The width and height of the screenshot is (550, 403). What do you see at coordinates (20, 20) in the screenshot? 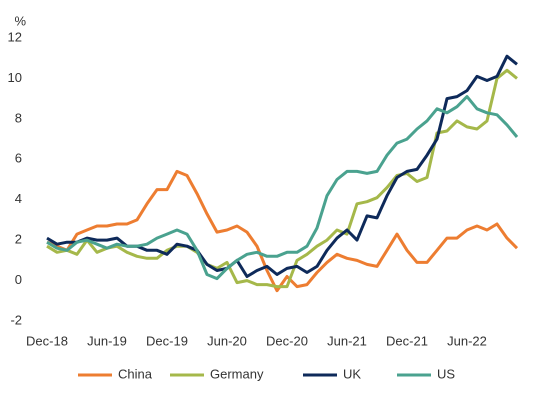
I see `y-axis-label: %` at bounding box center [20, 20].